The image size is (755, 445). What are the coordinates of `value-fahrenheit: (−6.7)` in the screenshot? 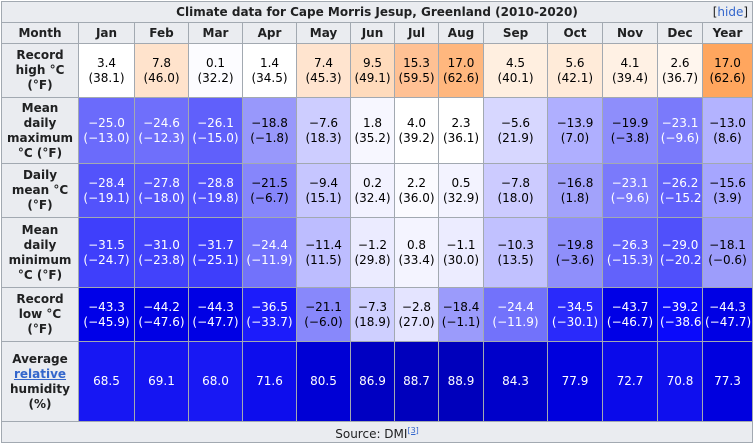 It's located at (269, 197).